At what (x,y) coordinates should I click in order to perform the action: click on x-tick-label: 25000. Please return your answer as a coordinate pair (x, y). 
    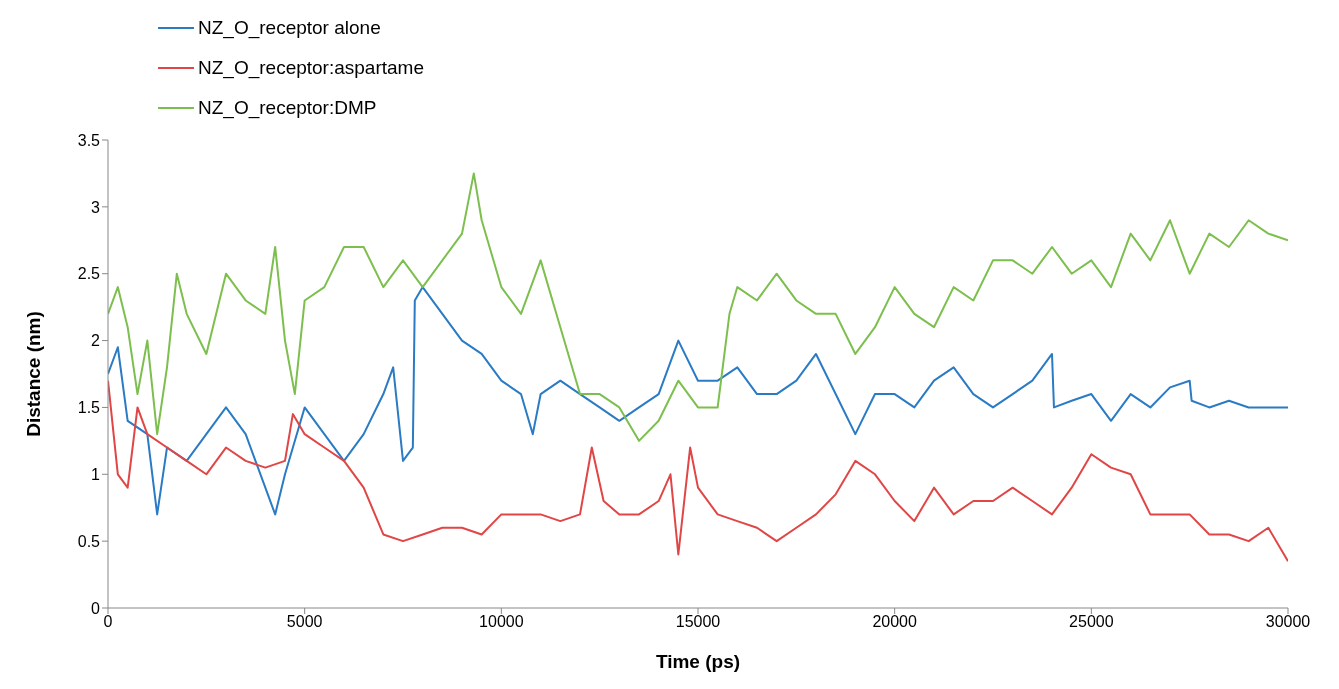
    Looking at the image, I should click on (1091, 622).